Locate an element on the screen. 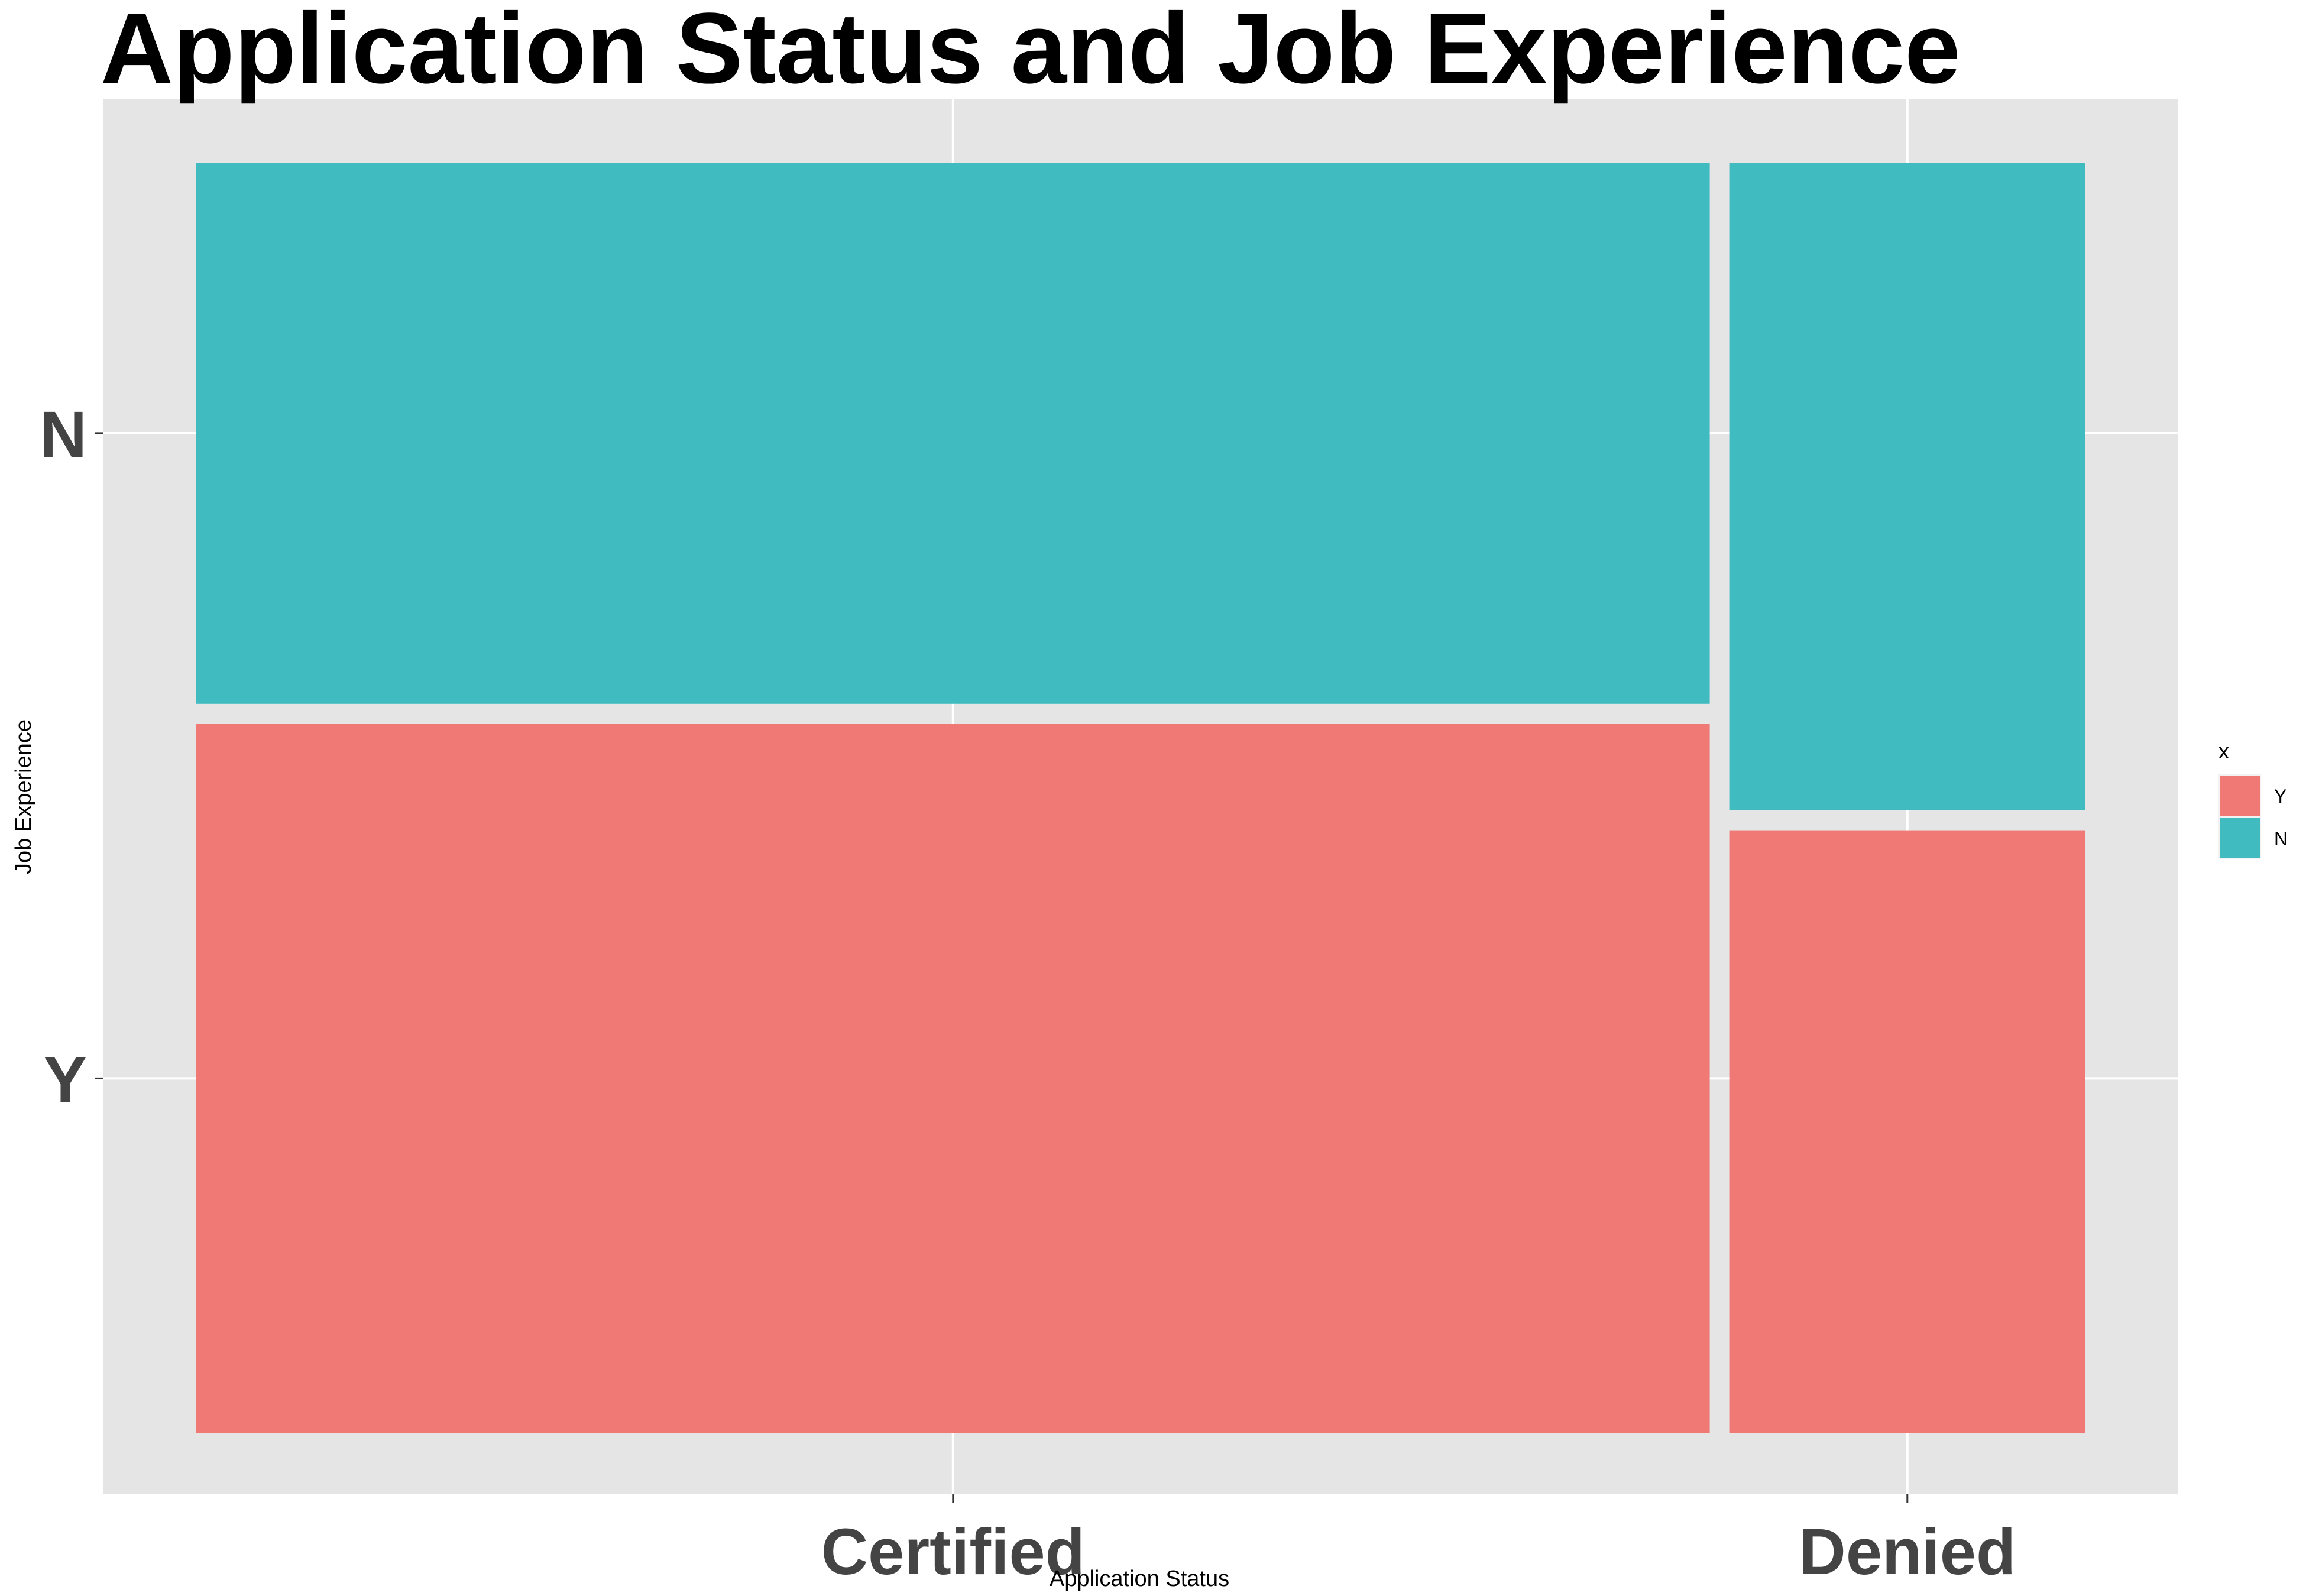 Image resolution: width=2306 pixels, height=1596 pixels. legend-label-y: Y is located at coordinates (2280, 796).